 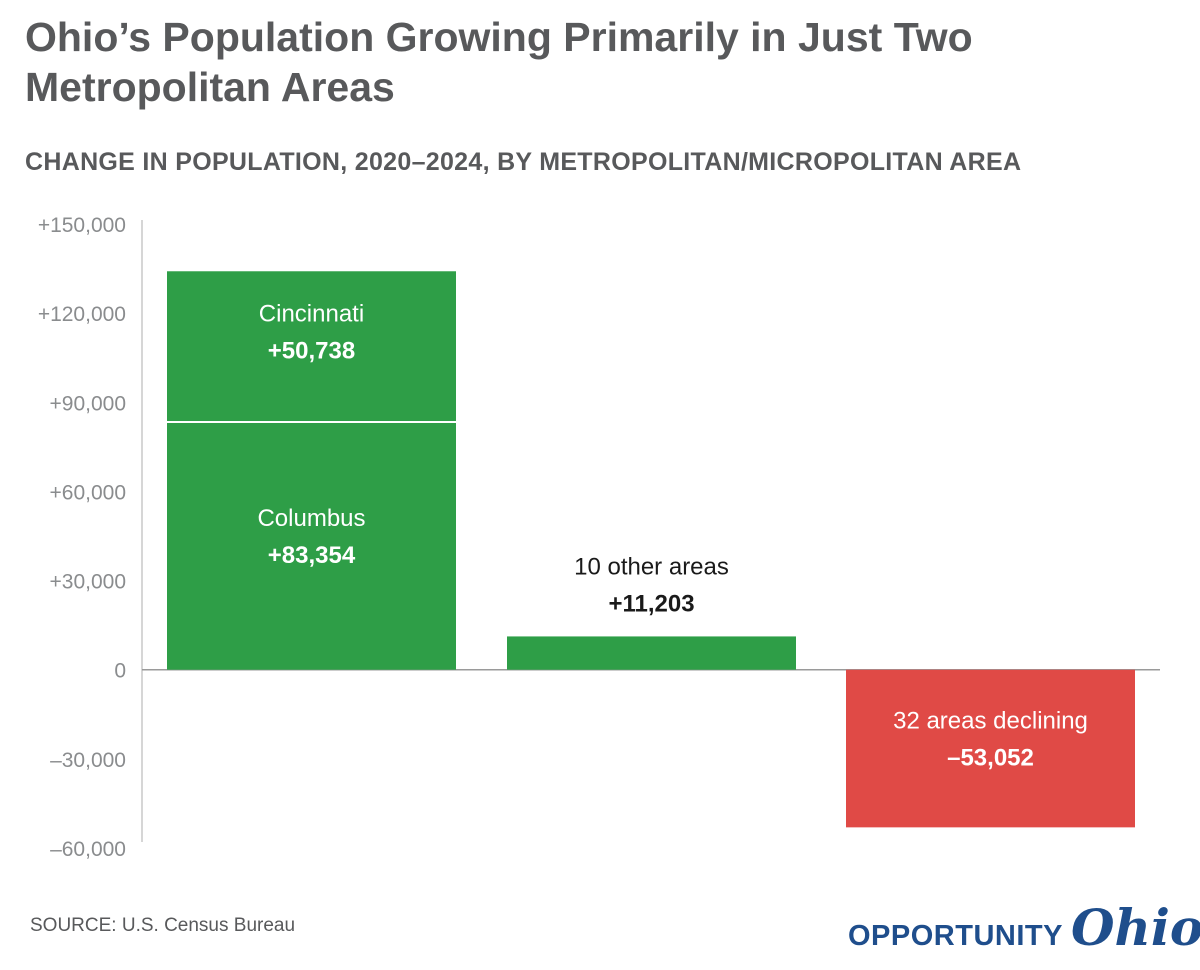 What do you see at coordinates (955, 936) in the screenshot?
I see `logo-wordmark: OPPORTUNITY` at bounding box center [955, 936].